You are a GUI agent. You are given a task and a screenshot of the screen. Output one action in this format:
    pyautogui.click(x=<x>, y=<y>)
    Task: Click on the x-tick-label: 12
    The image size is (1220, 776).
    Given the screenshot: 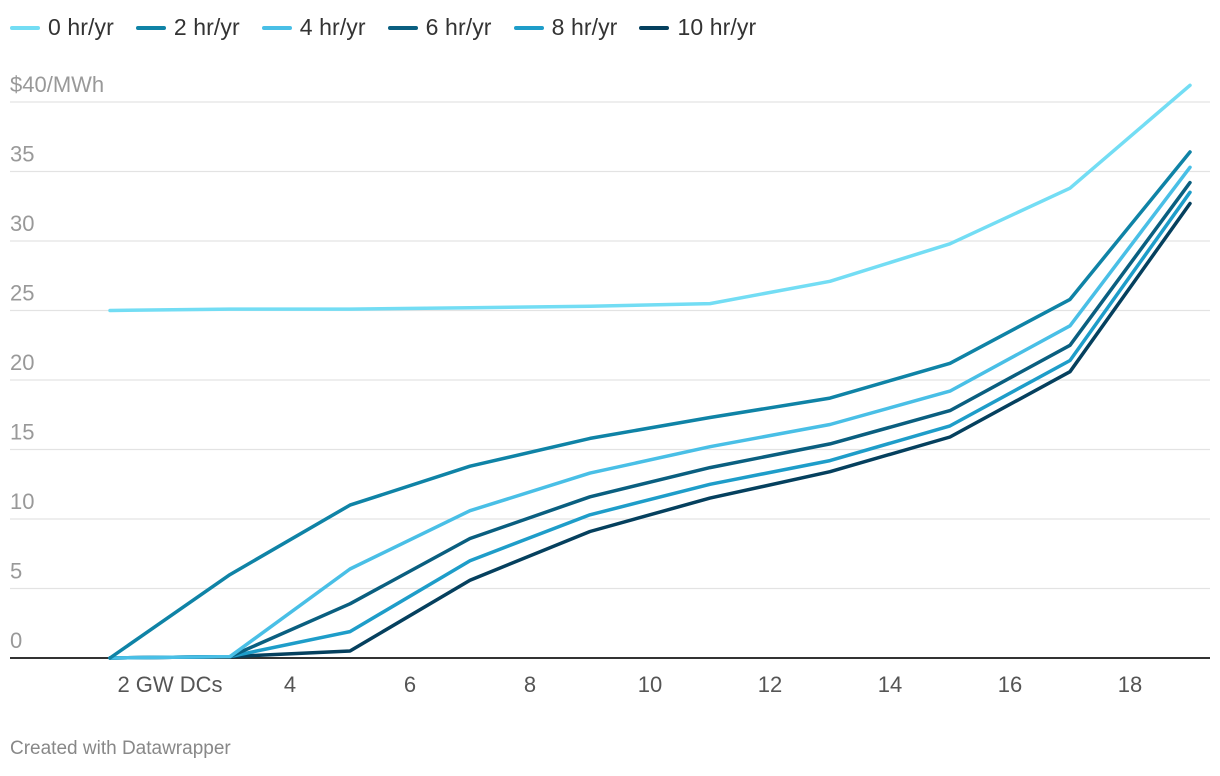 What is the action you would take?
    pyautogui.click(x=770, y=684)
    